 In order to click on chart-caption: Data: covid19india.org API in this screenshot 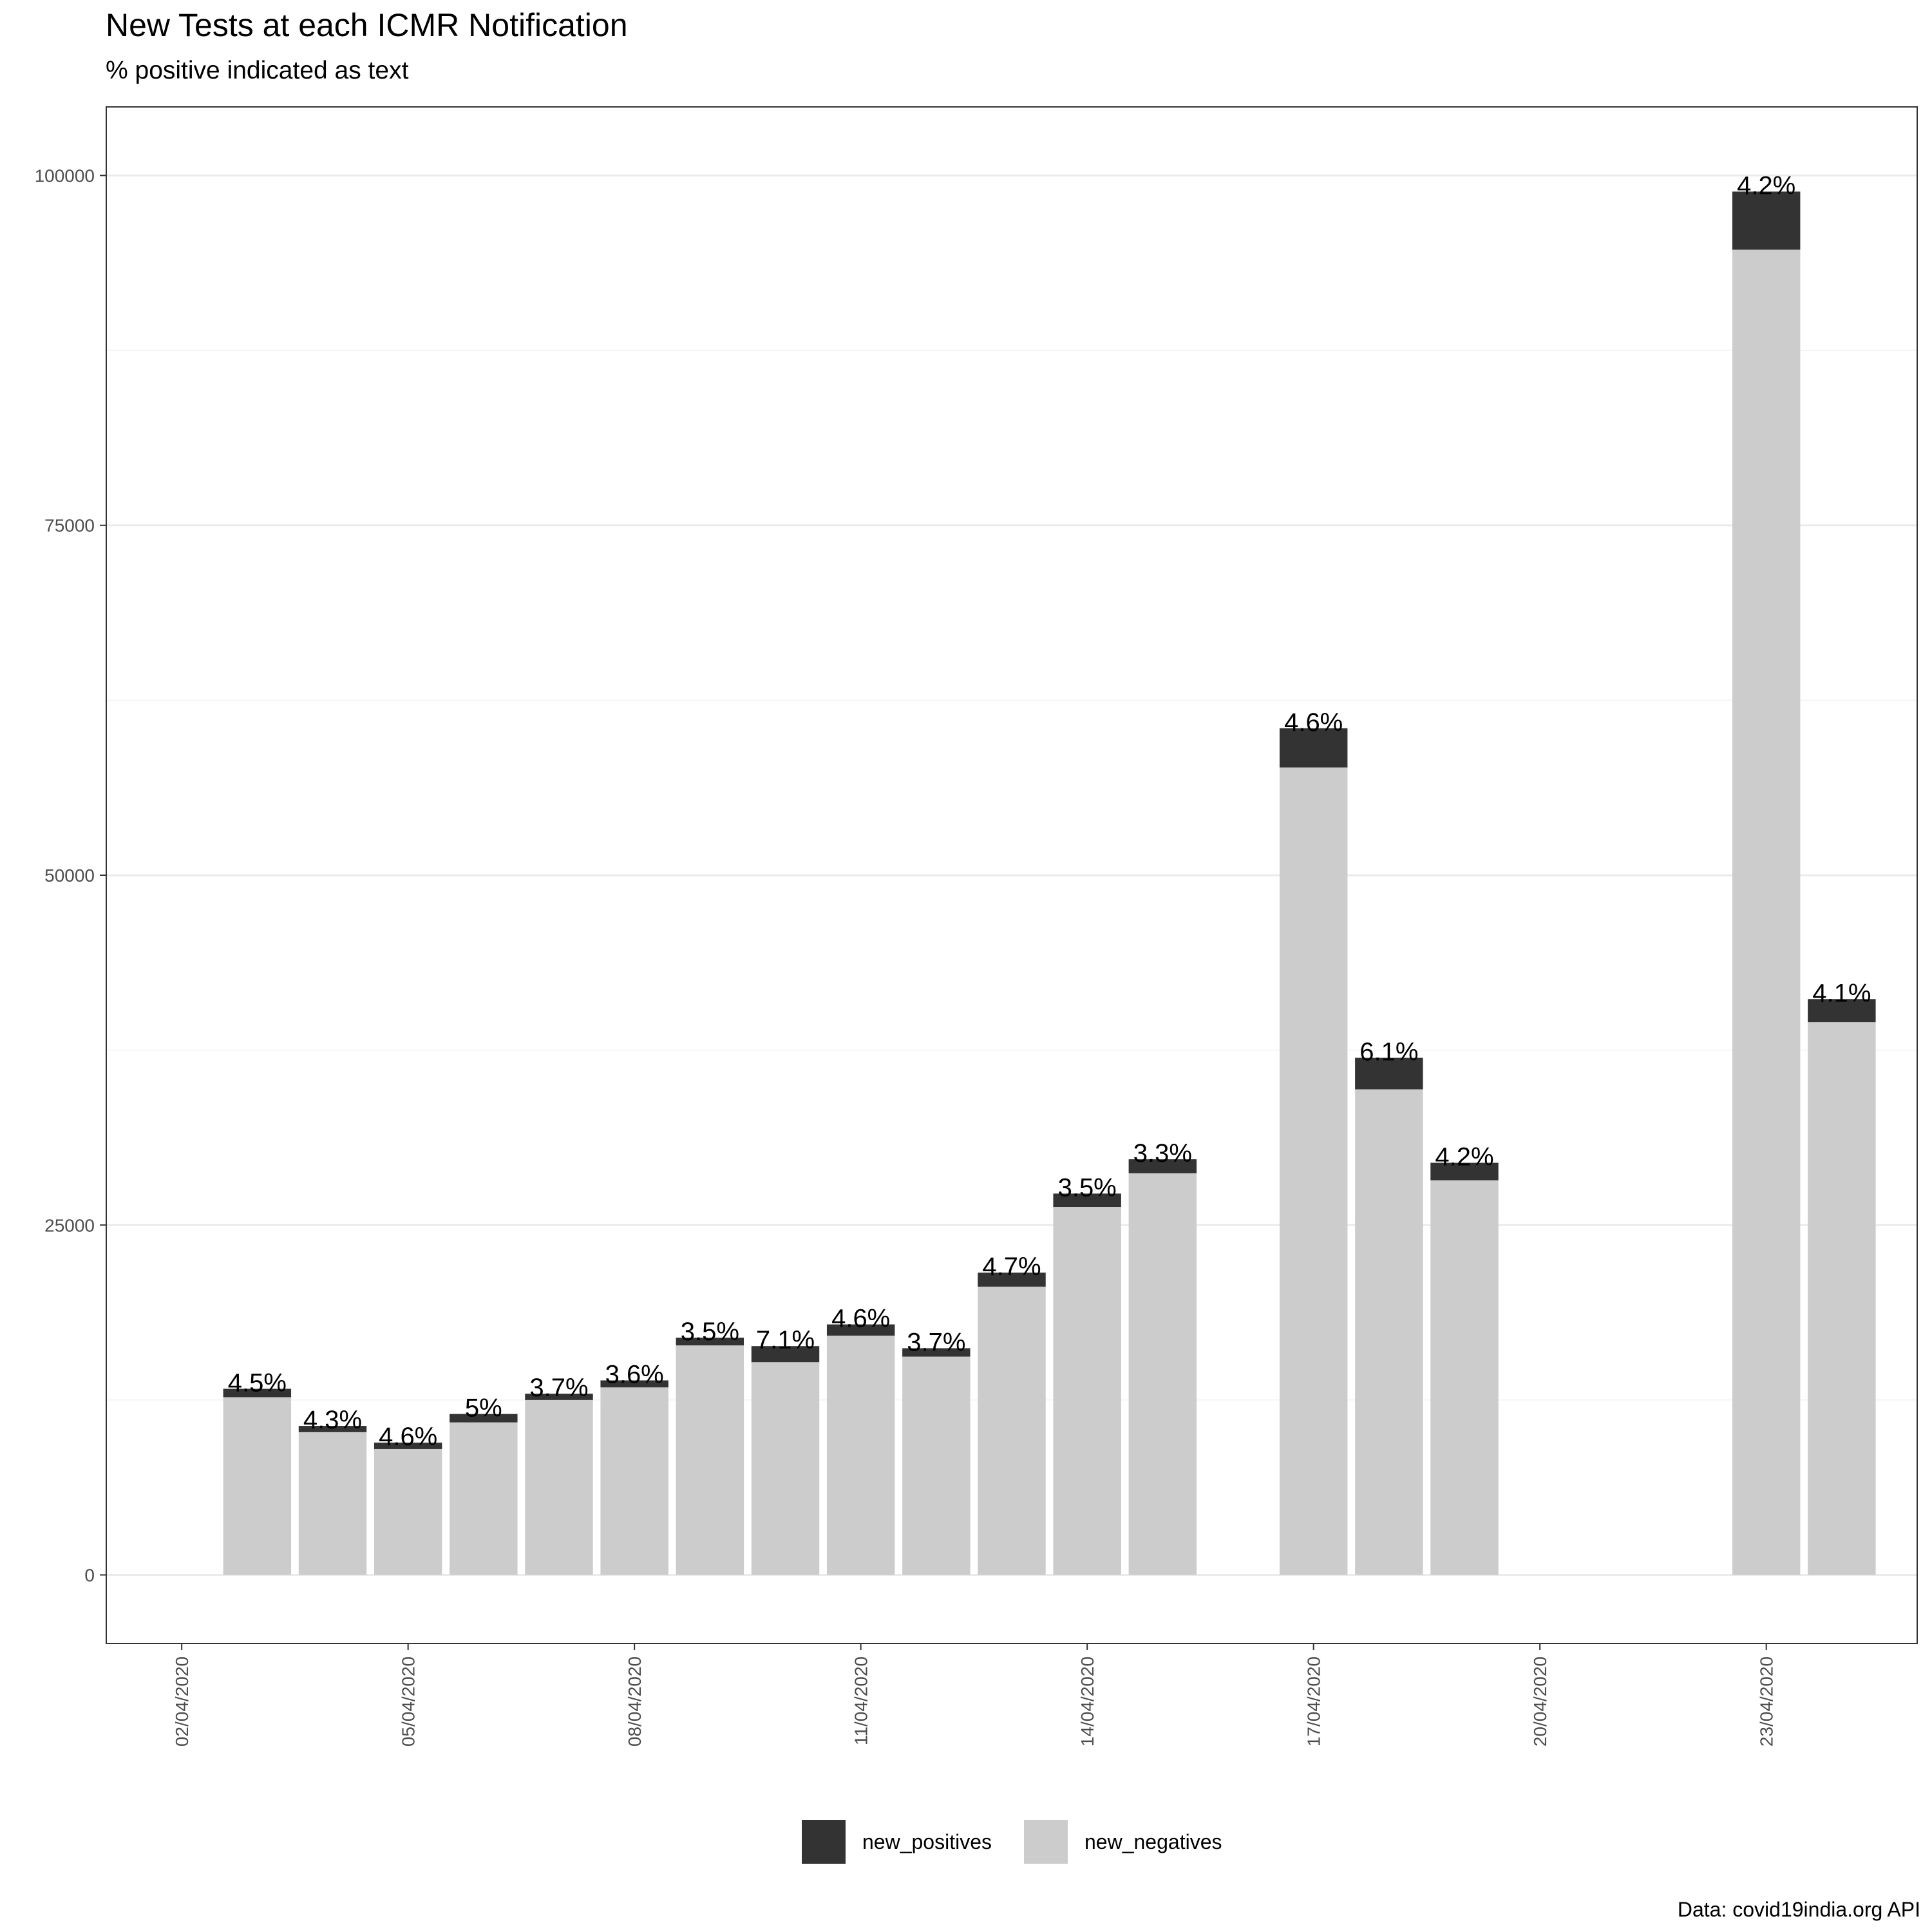, I will do `click(1799, 1909)`.